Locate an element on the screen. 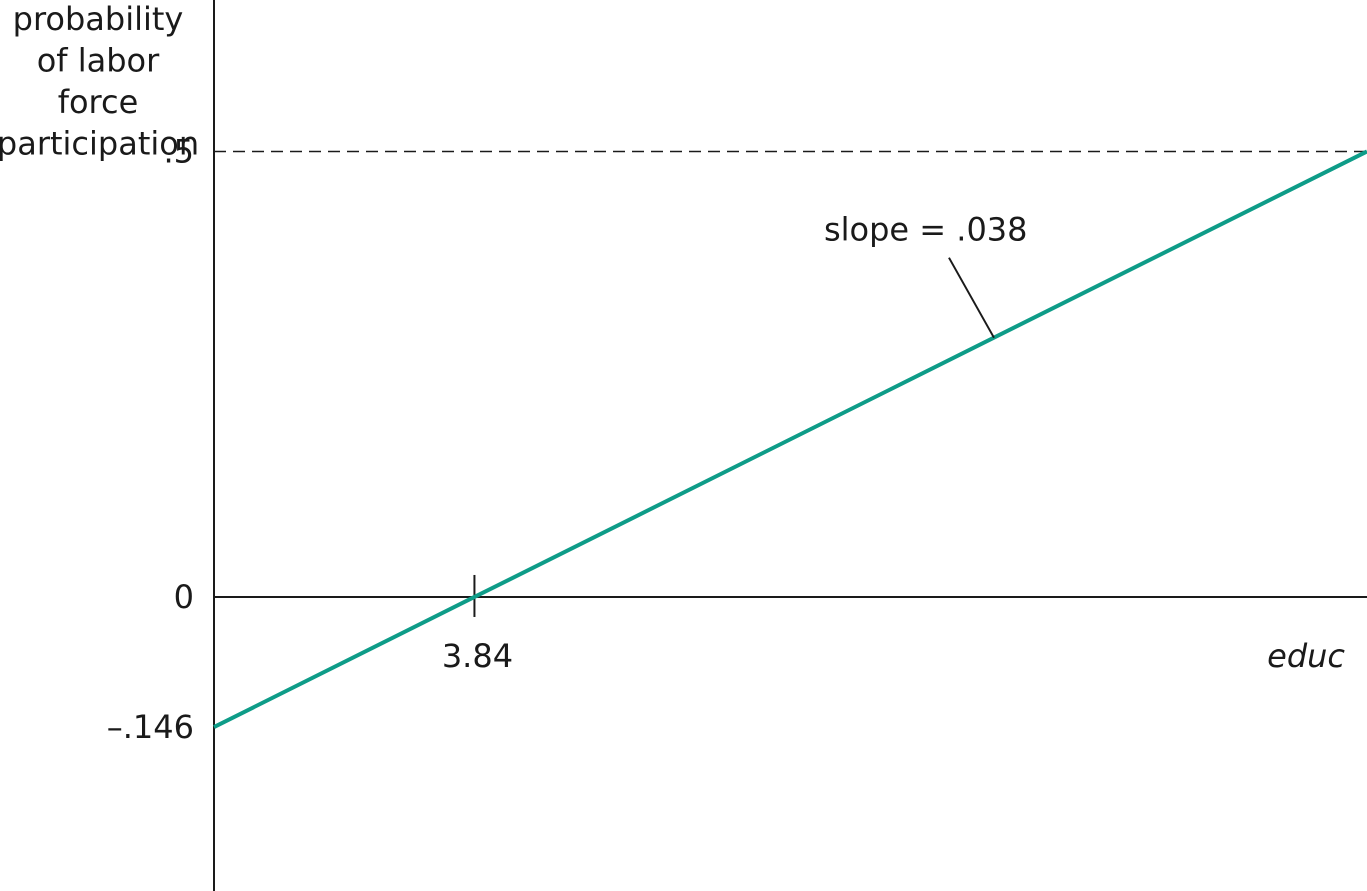 This screenshot has width=1367, height=891. slope-annotation: slope = .038 is located at coordinates (926, 230).